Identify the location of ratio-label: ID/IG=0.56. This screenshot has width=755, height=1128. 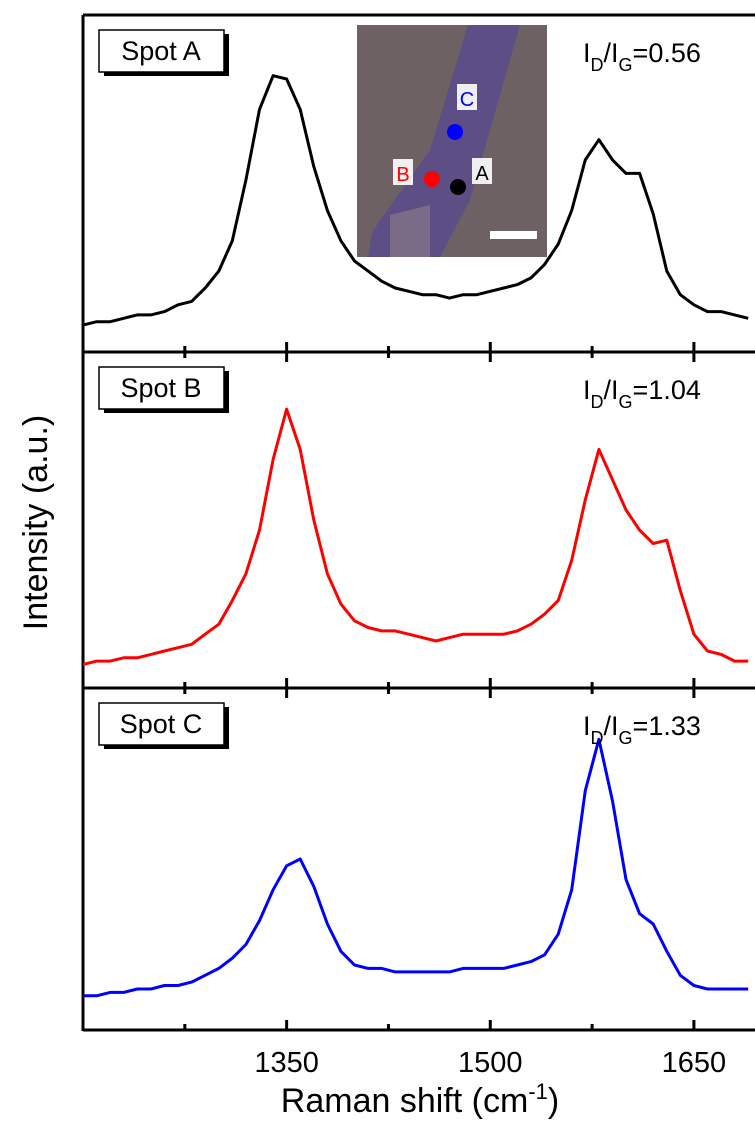
(642, 56).